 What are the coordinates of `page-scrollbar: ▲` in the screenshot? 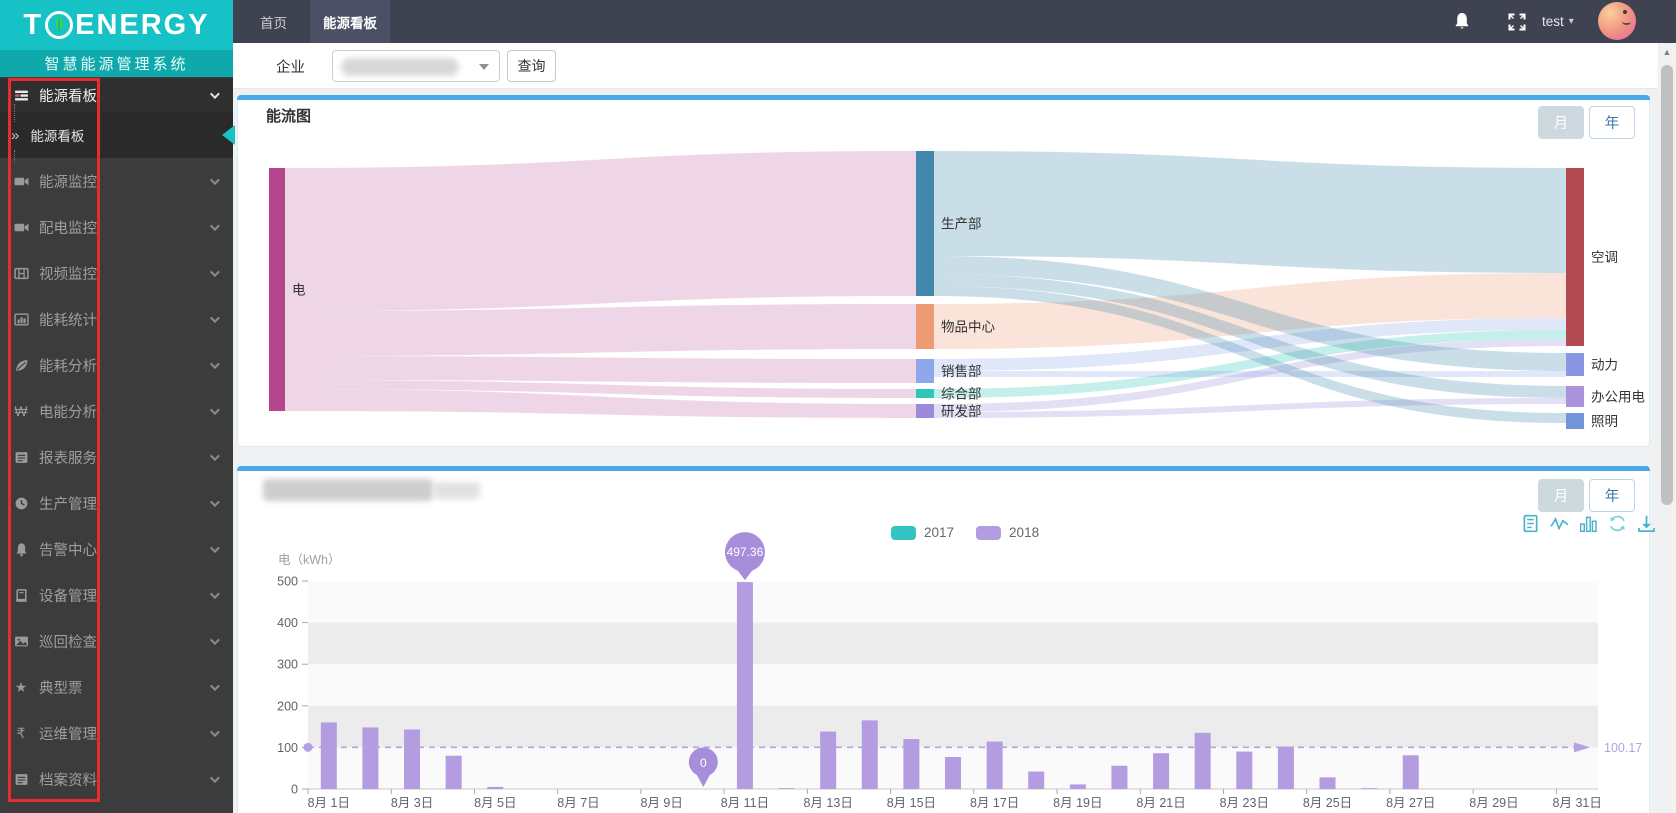 It's located at (1667, 428).